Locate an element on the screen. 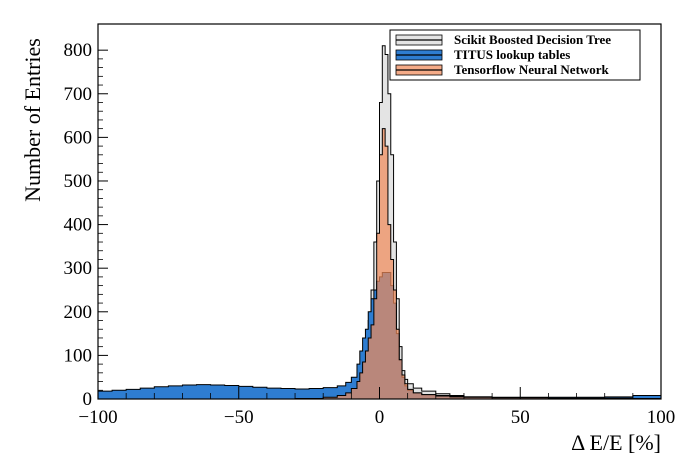  x-axis-title: Δ E/E [%] is located at coordinates (616, 442).